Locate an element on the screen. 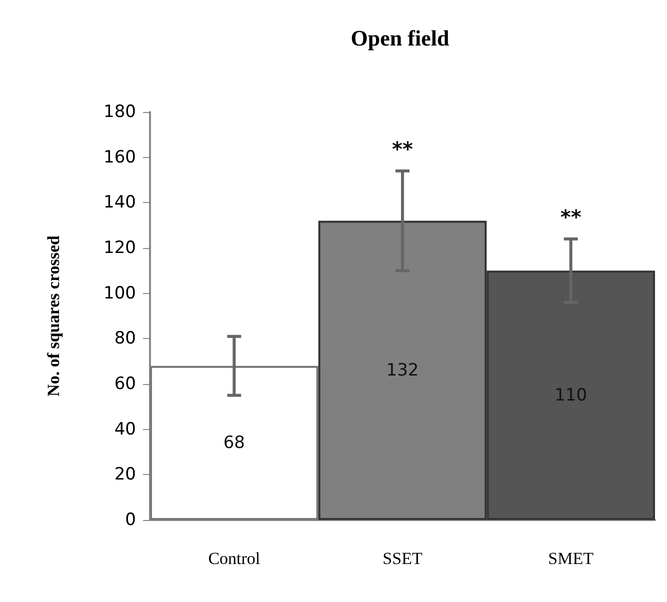 The width and height of the screenshot is (667, 602). y-tick-label: 20 is located at coordinates (125, 474).